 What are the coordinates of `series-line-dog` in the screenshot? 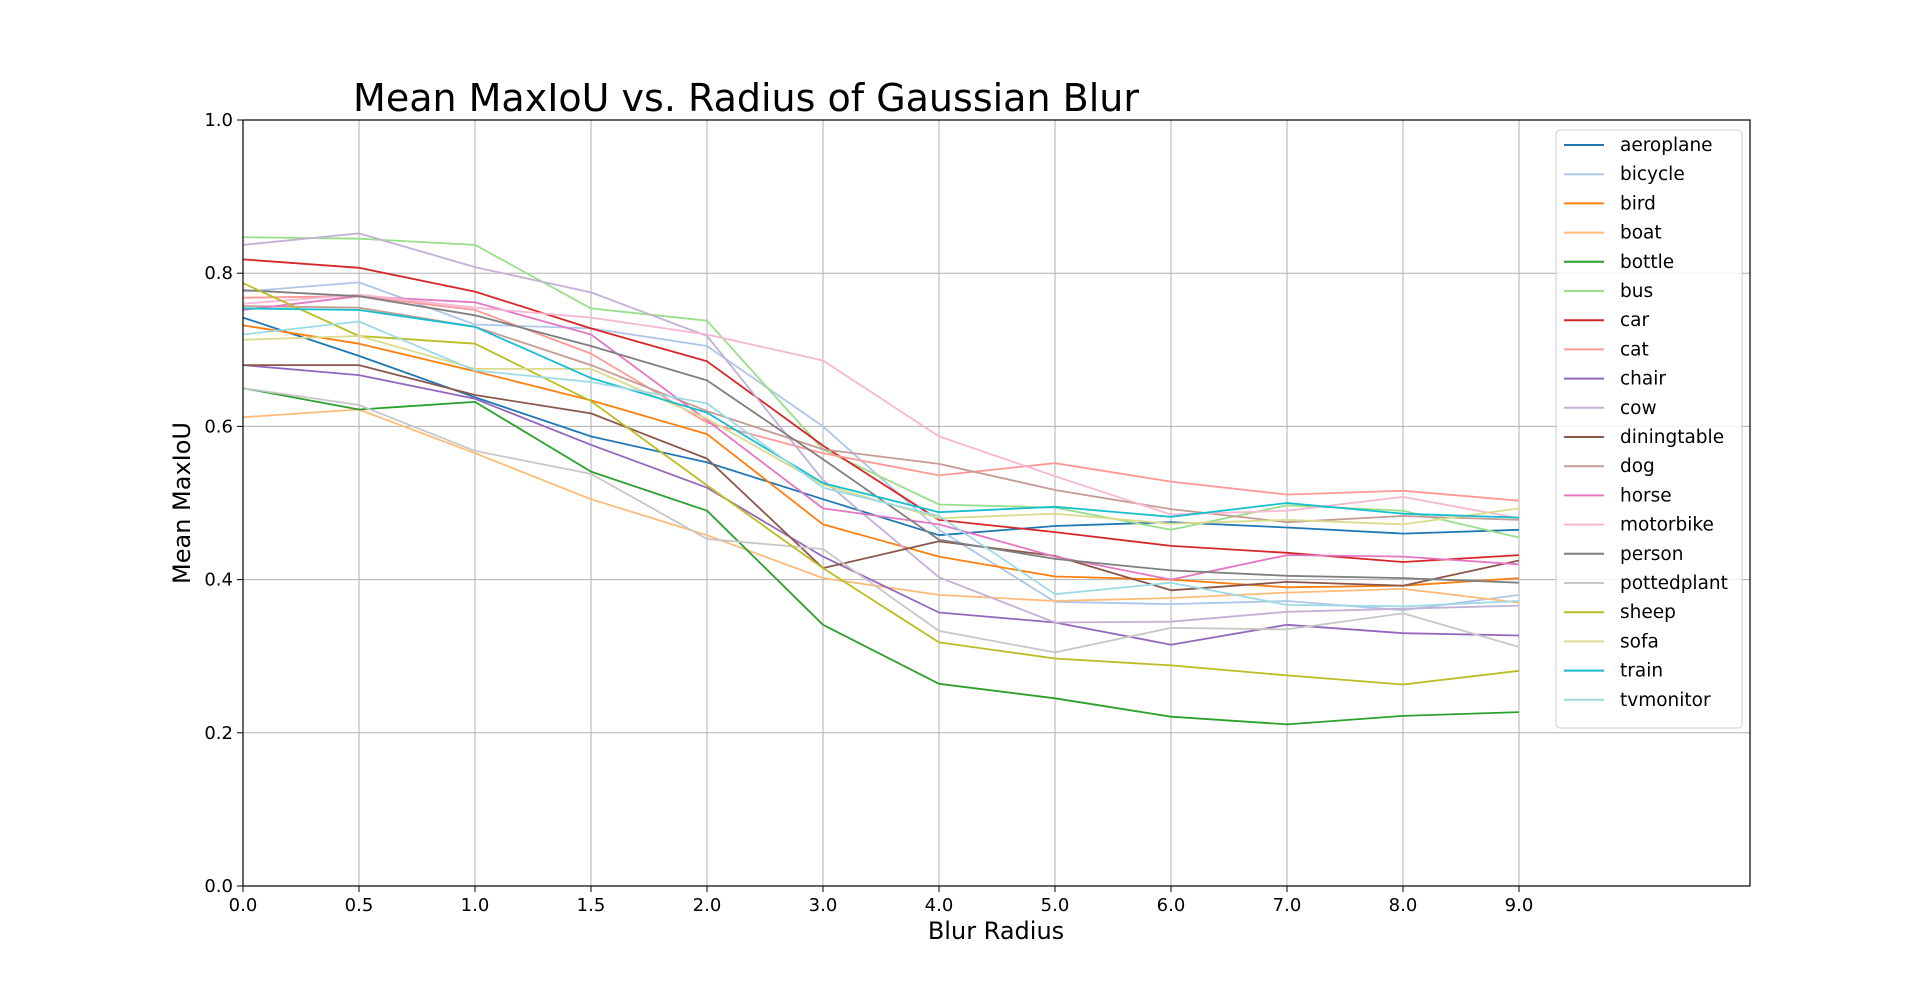 It's located at (881, 414).